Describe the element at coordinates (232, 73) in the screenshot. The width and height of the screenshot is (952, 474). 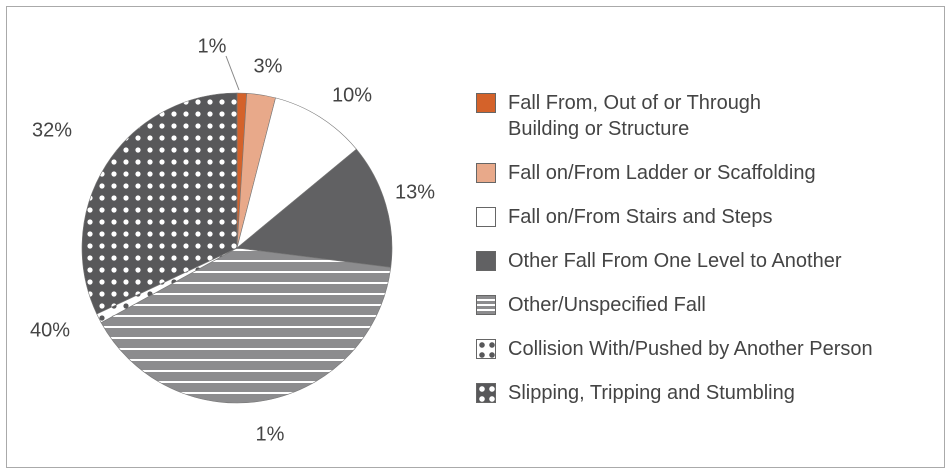
I see `leader-line` at that location.